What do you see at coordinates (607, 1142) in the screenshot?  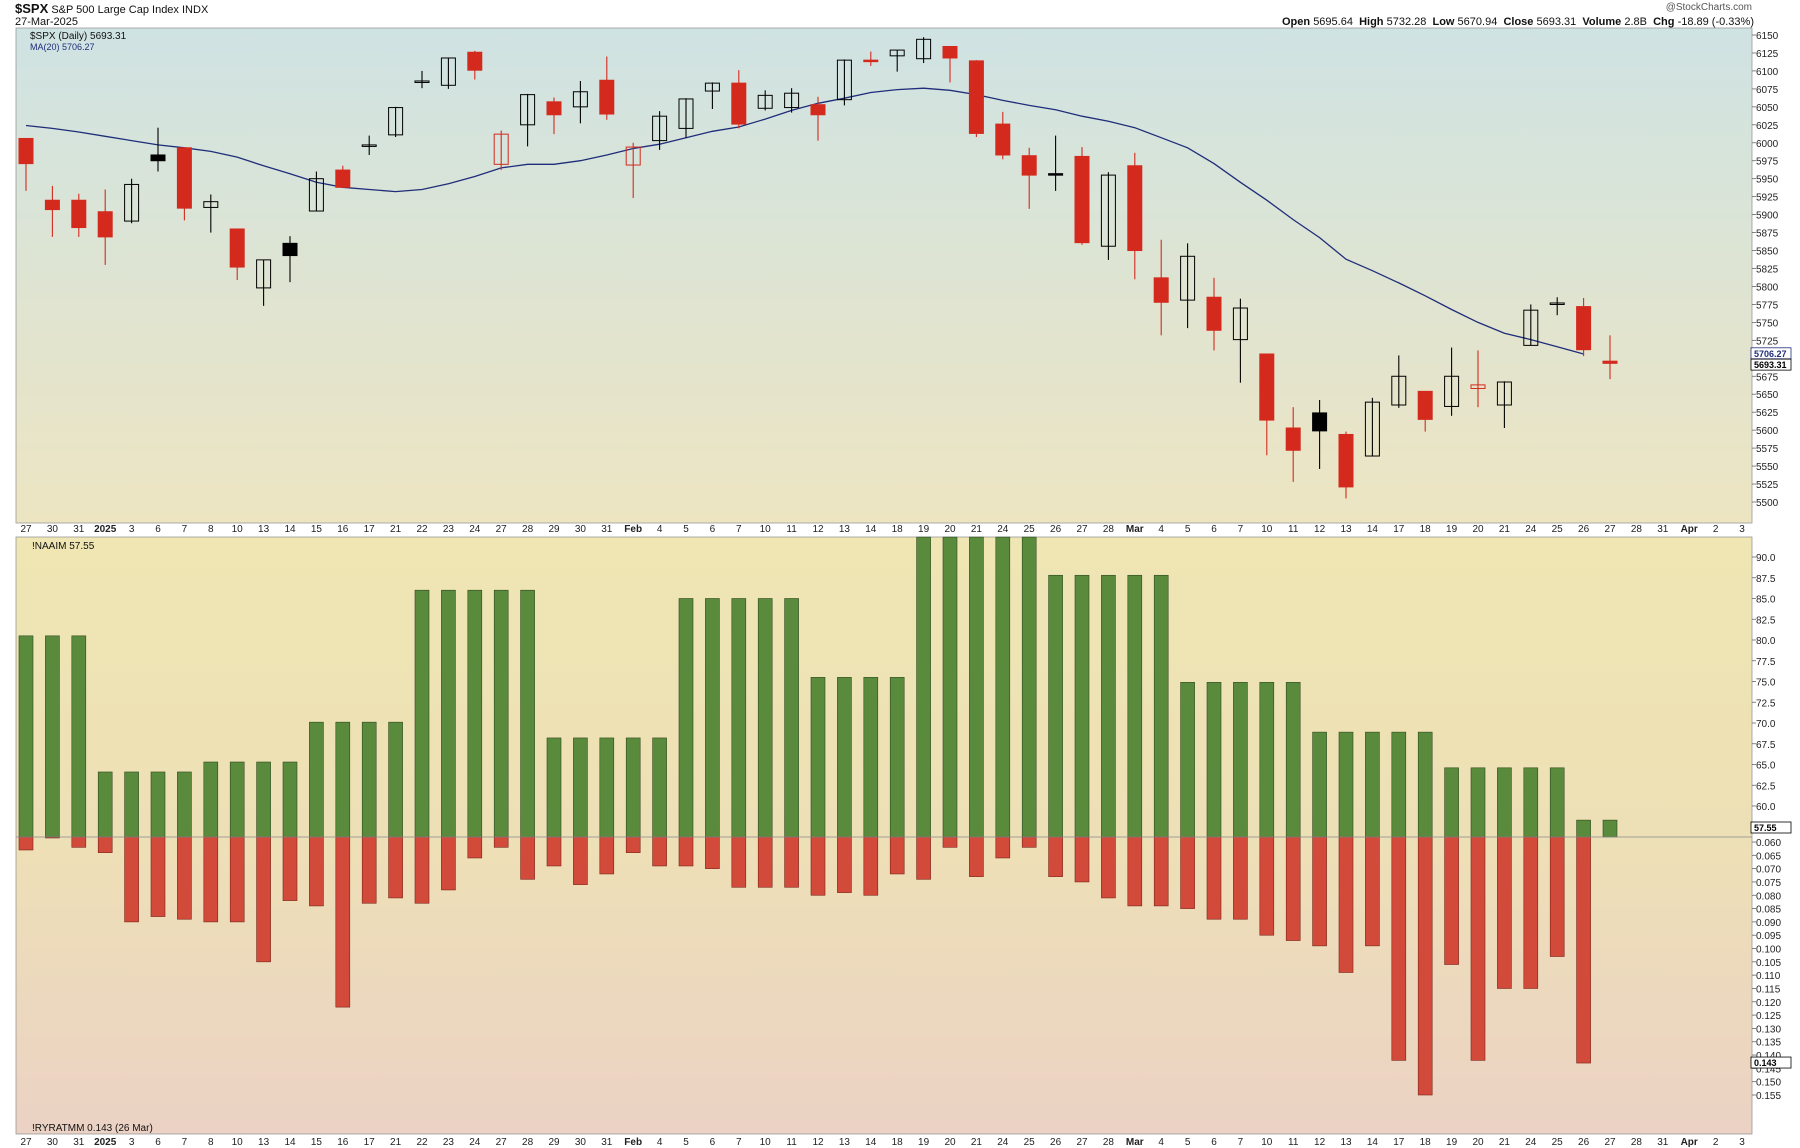 I see `indicator-x-label: 31` at bounding box center [607, 1142].